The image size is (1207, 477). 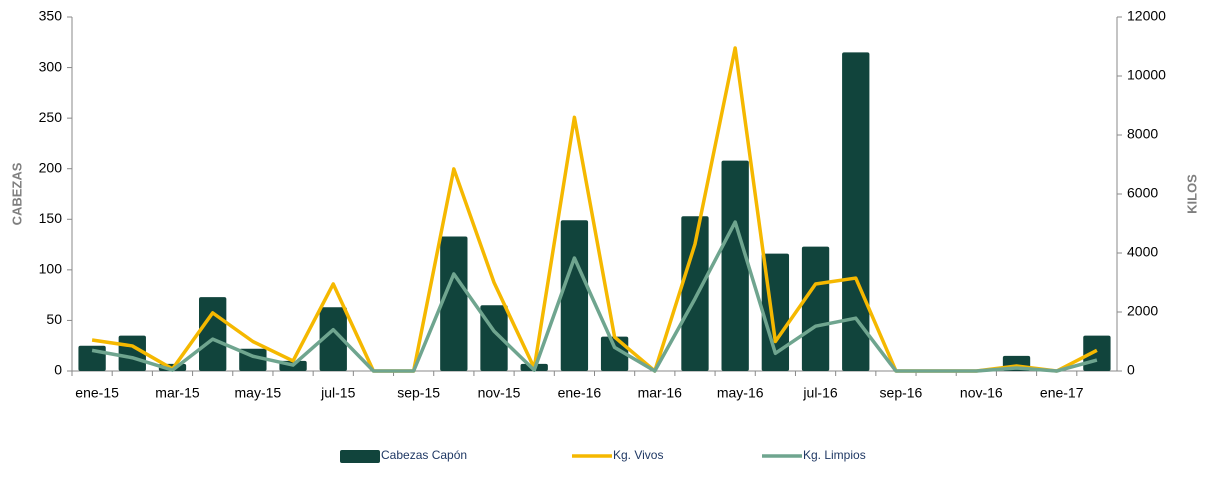 What do you see at coordinates (499, 393) in the screenshot?
I see `x-tick-label: nov-15` at bounding box center [499, 393].